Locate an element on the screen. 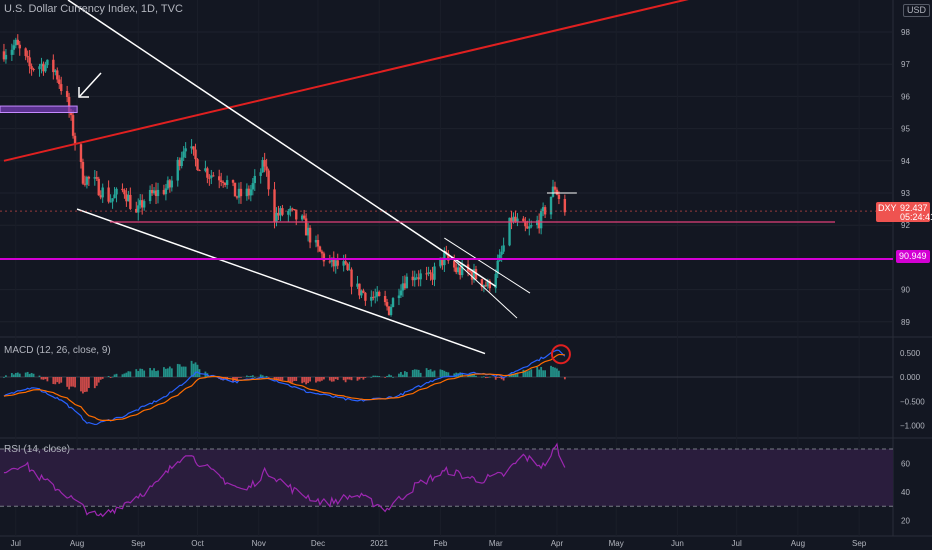  macd-label: MACD (12, 26, close, 9) is located at coordinates (57, 350).